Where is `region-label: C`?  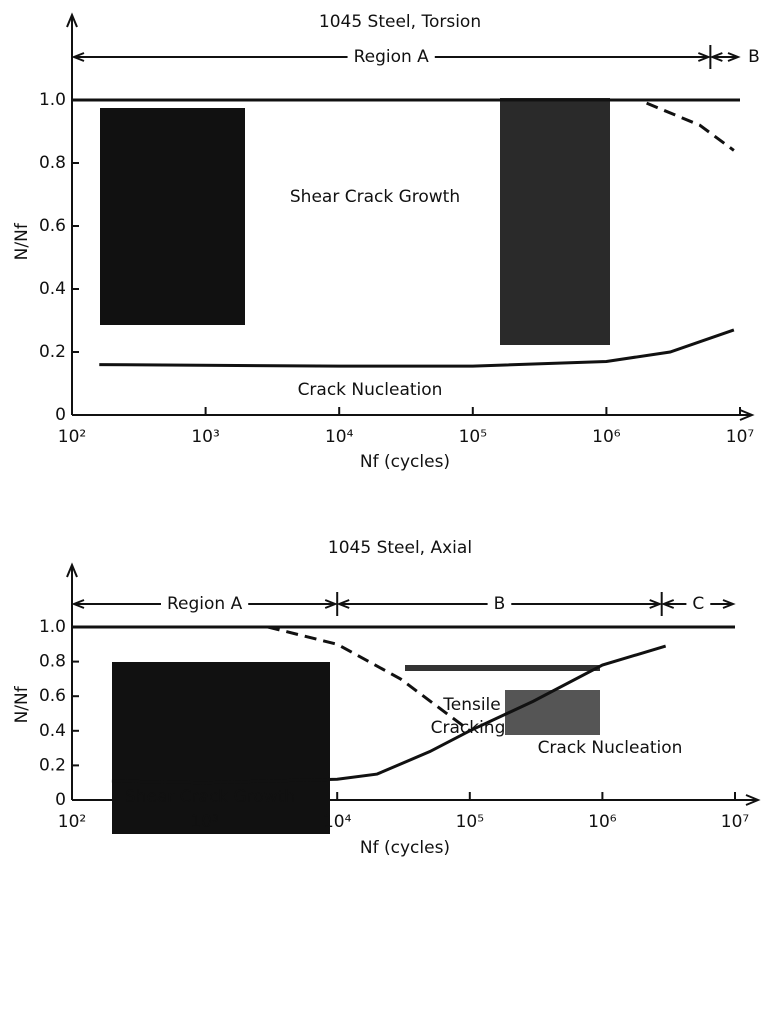 region-label: C is located at coordinates (698, 604).